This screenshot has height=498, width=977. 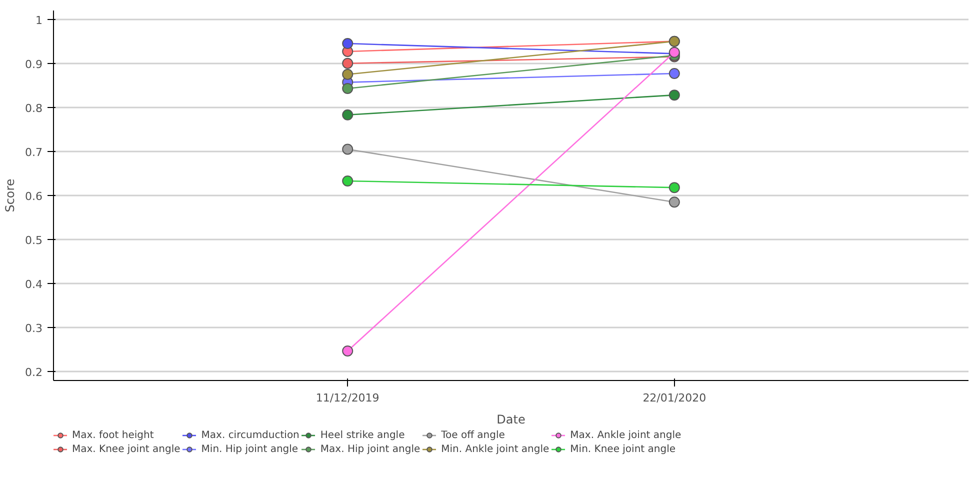 I want to click on y-tick-label: 0.4, so click(x=34, y=285).